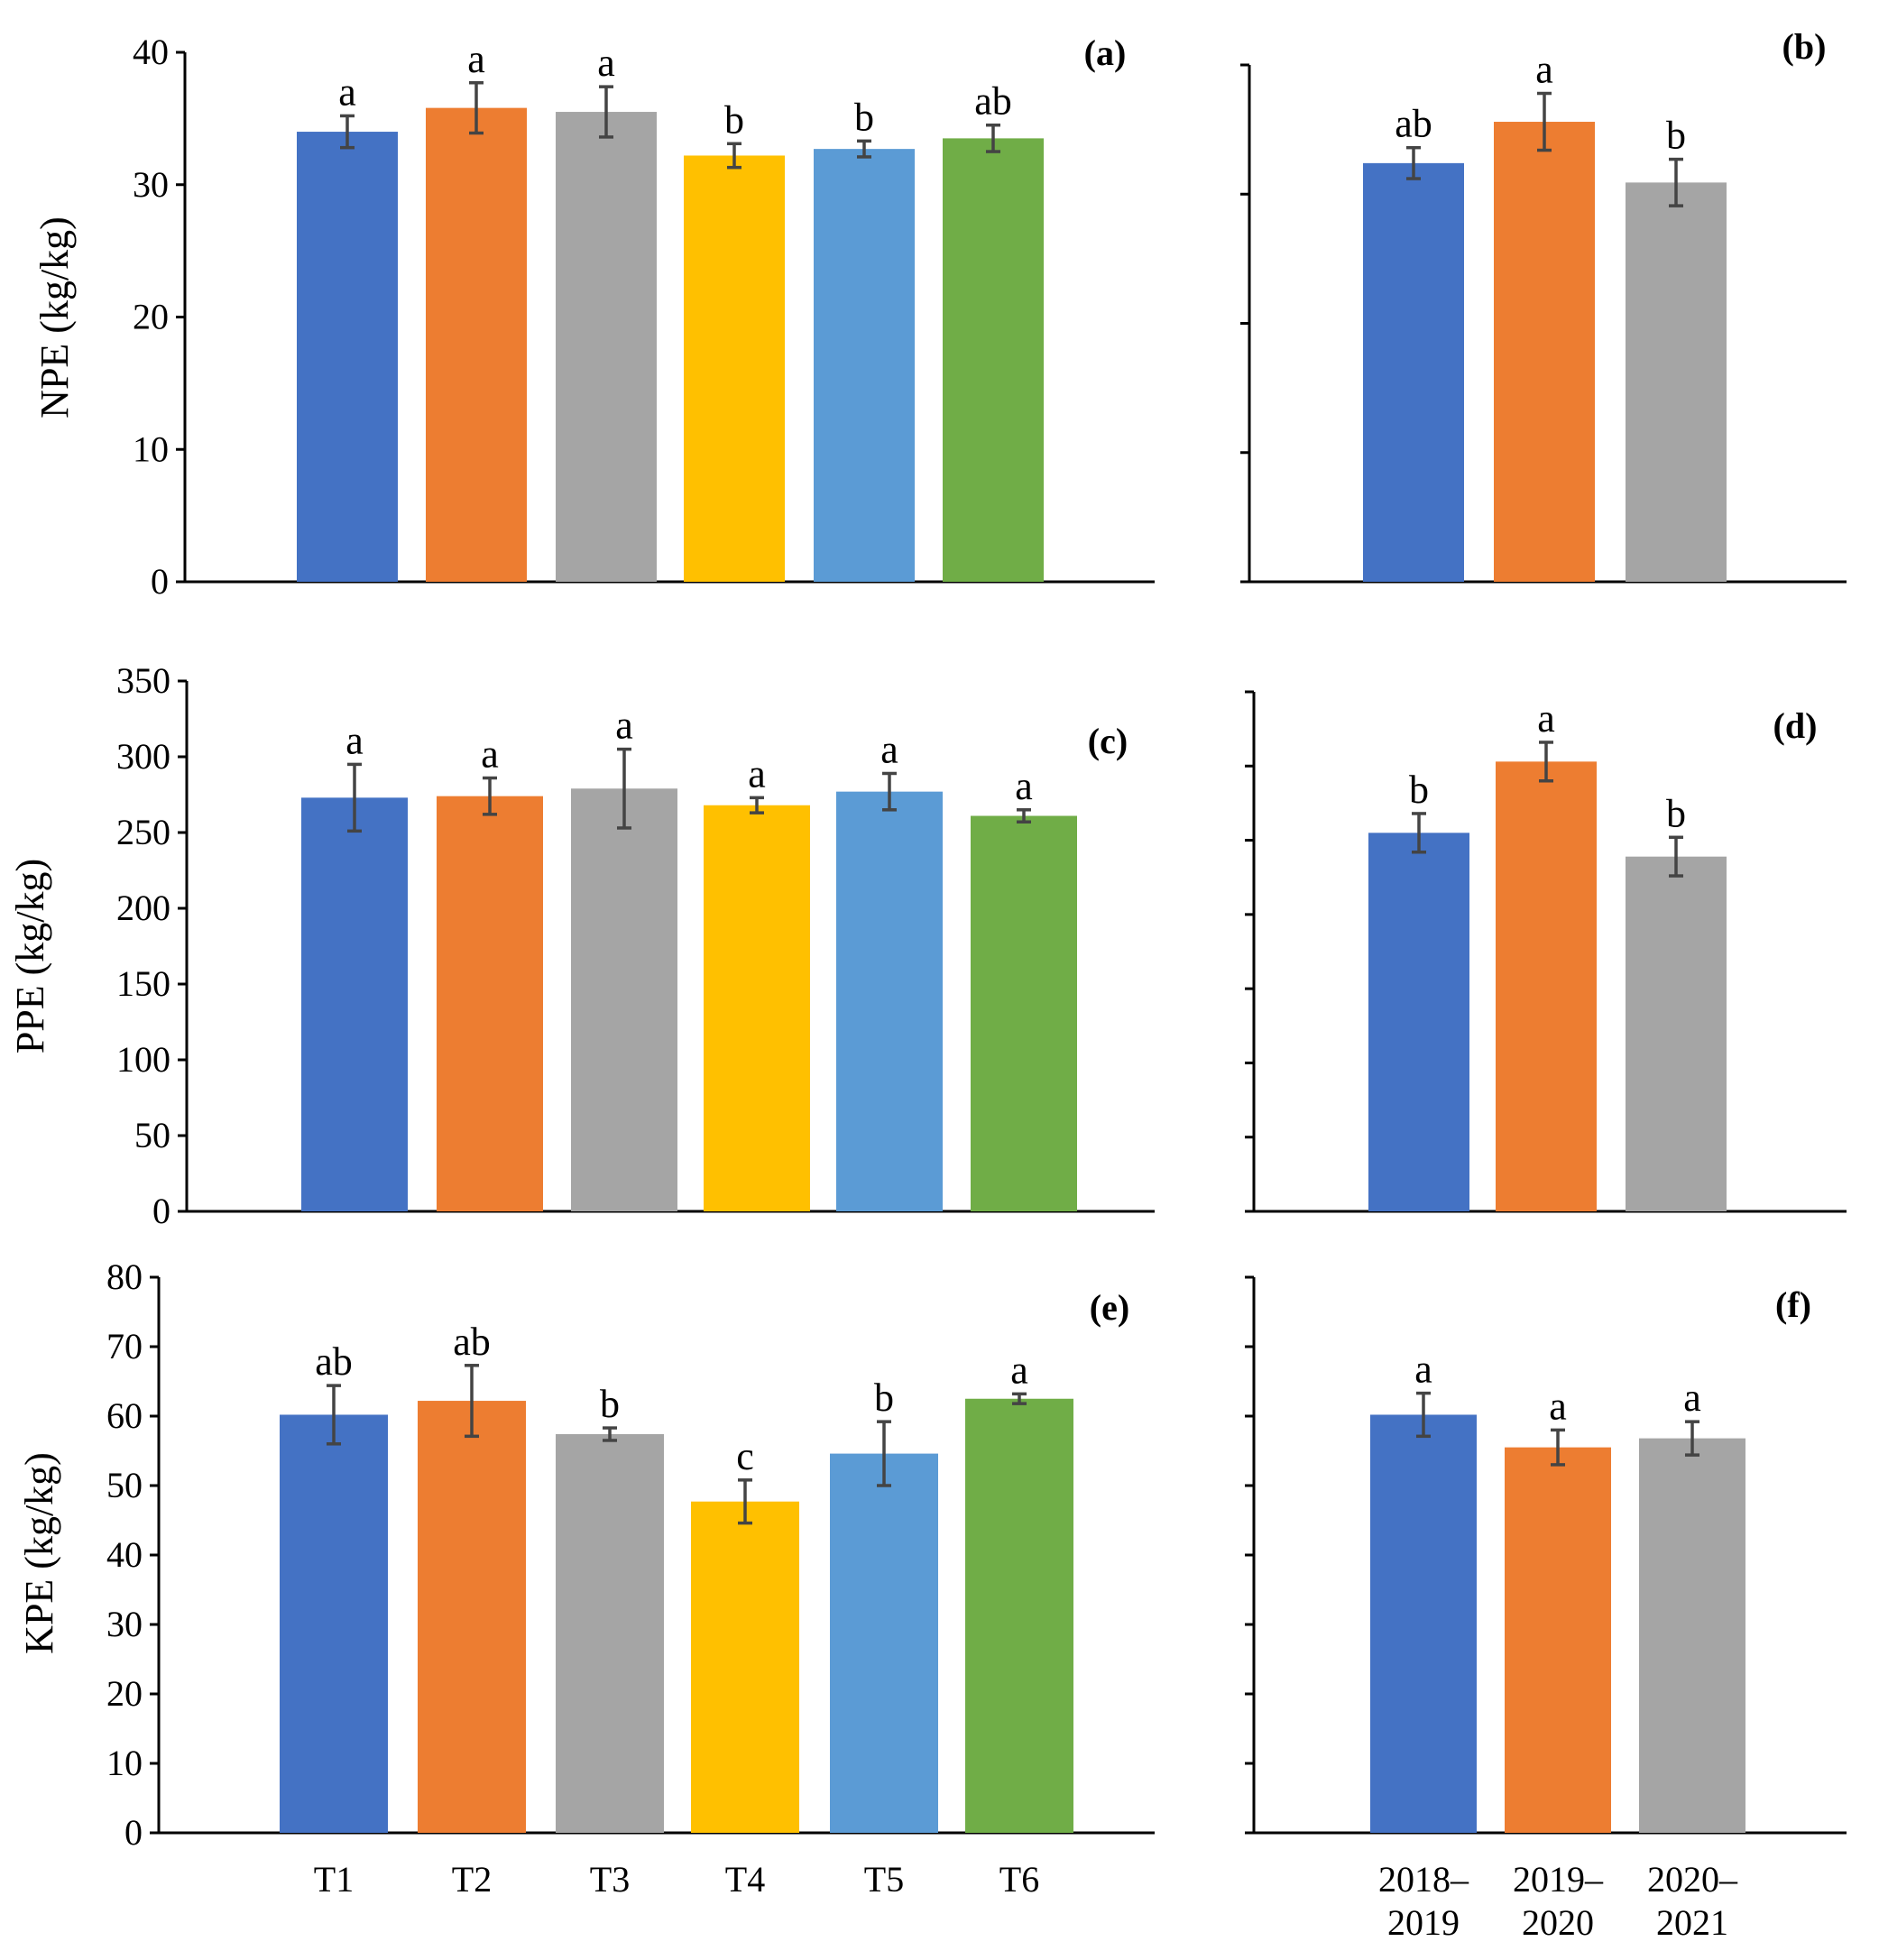  I want to click on y-tick-label: 60, so click(124, 1415).